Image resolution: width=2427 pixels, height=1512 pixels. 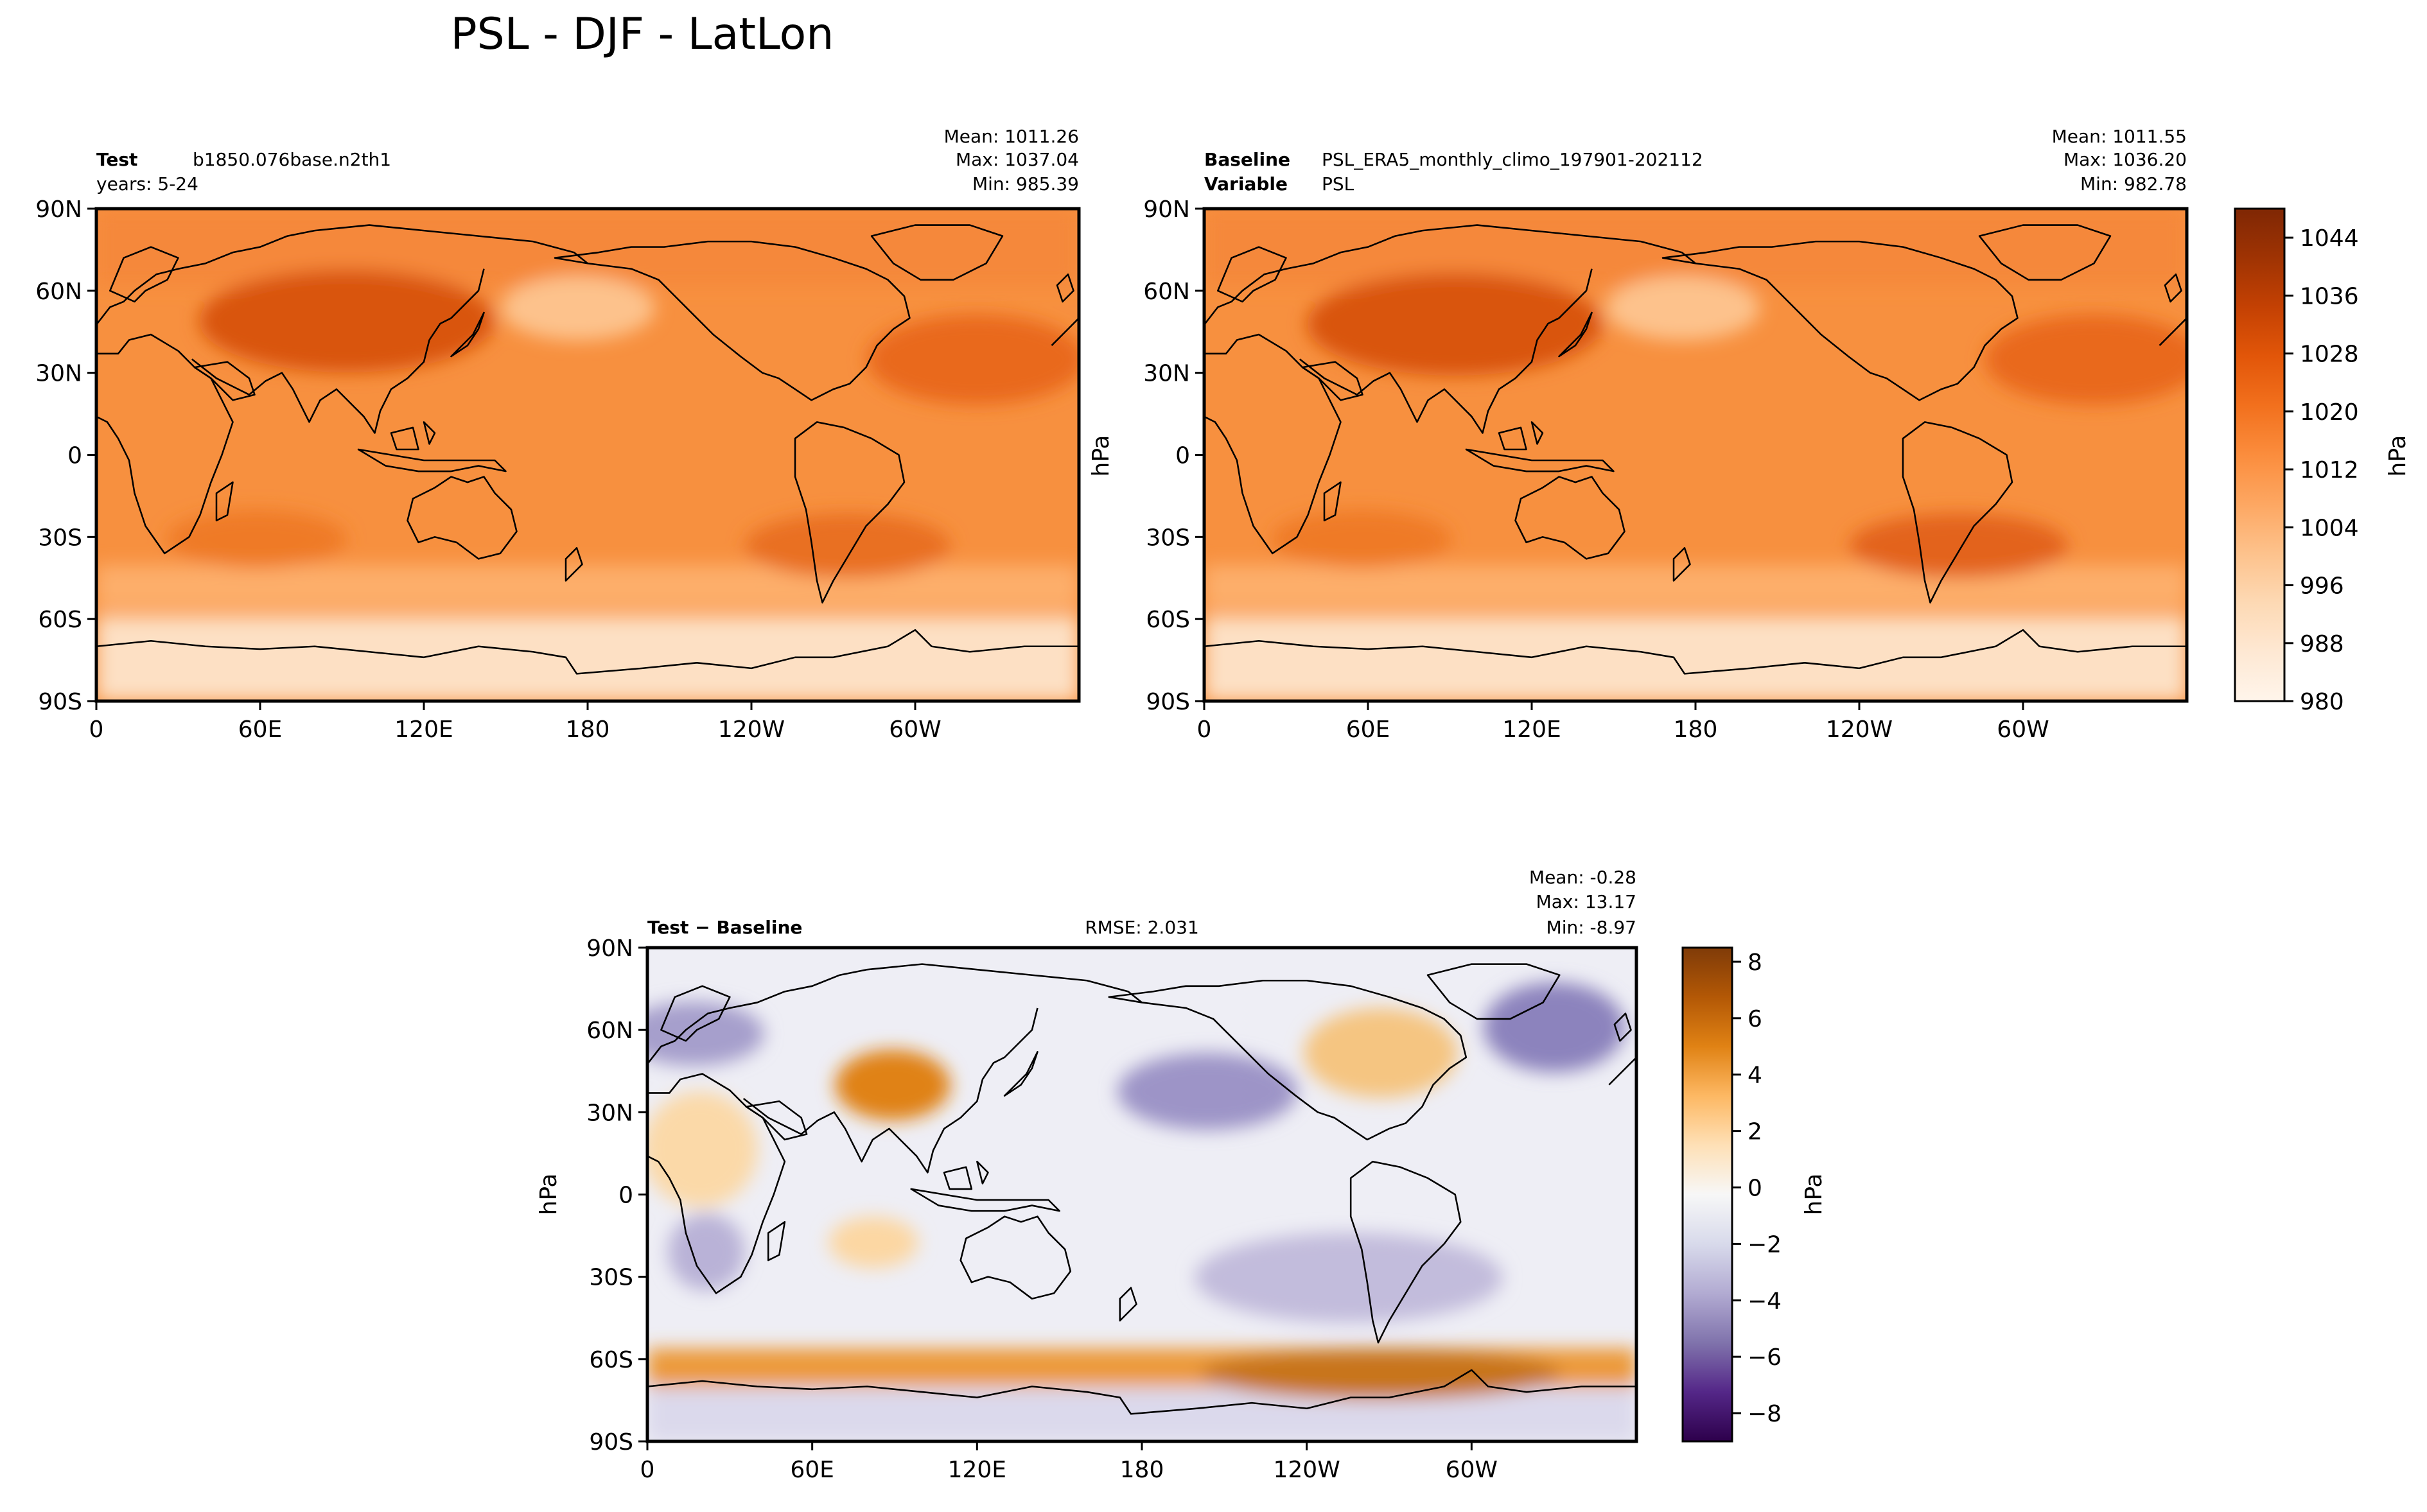 What do you see at coordinates (1765, 1414) in the screenshot?
I see `diff-colorbar-tick-label: −8` at bounding box center [1765, 1414].